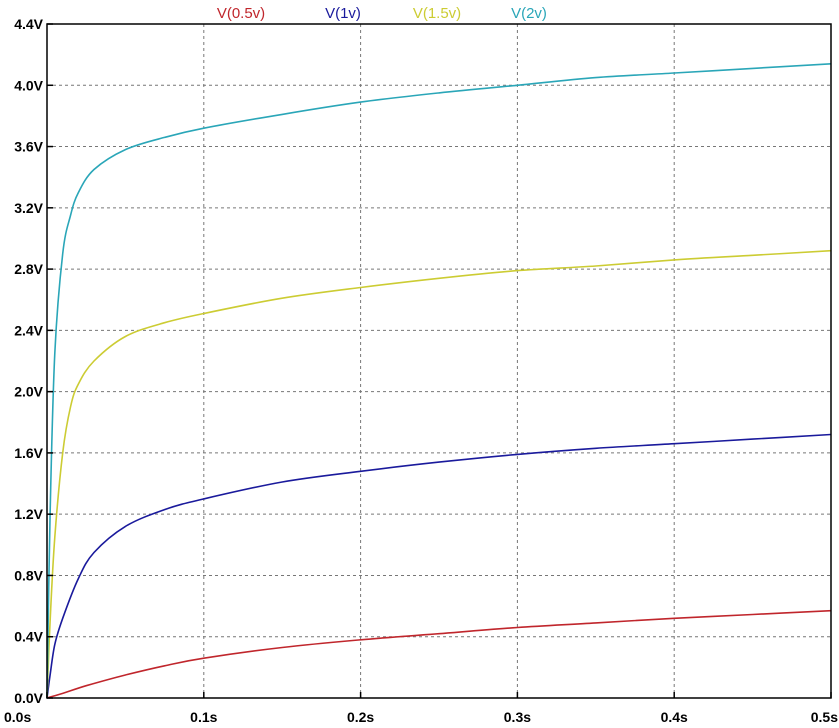  Describe the element at coordinates (28, 453) in the screenshot. I see `y-tick-label: 1.6V` at that location.